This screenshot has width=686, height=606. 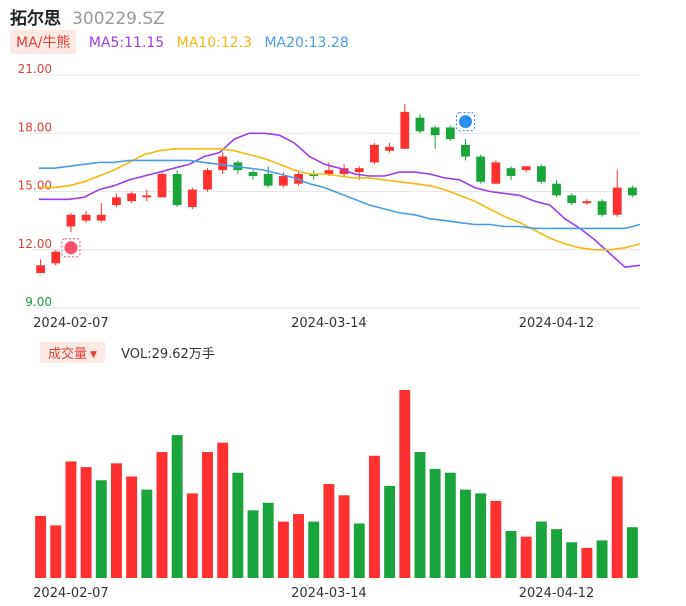 What do you see at coordinates (306, 43) in the screenshot?
I see `ma20-legend-label: MA20:13.28` at bounding box center [306, 43].